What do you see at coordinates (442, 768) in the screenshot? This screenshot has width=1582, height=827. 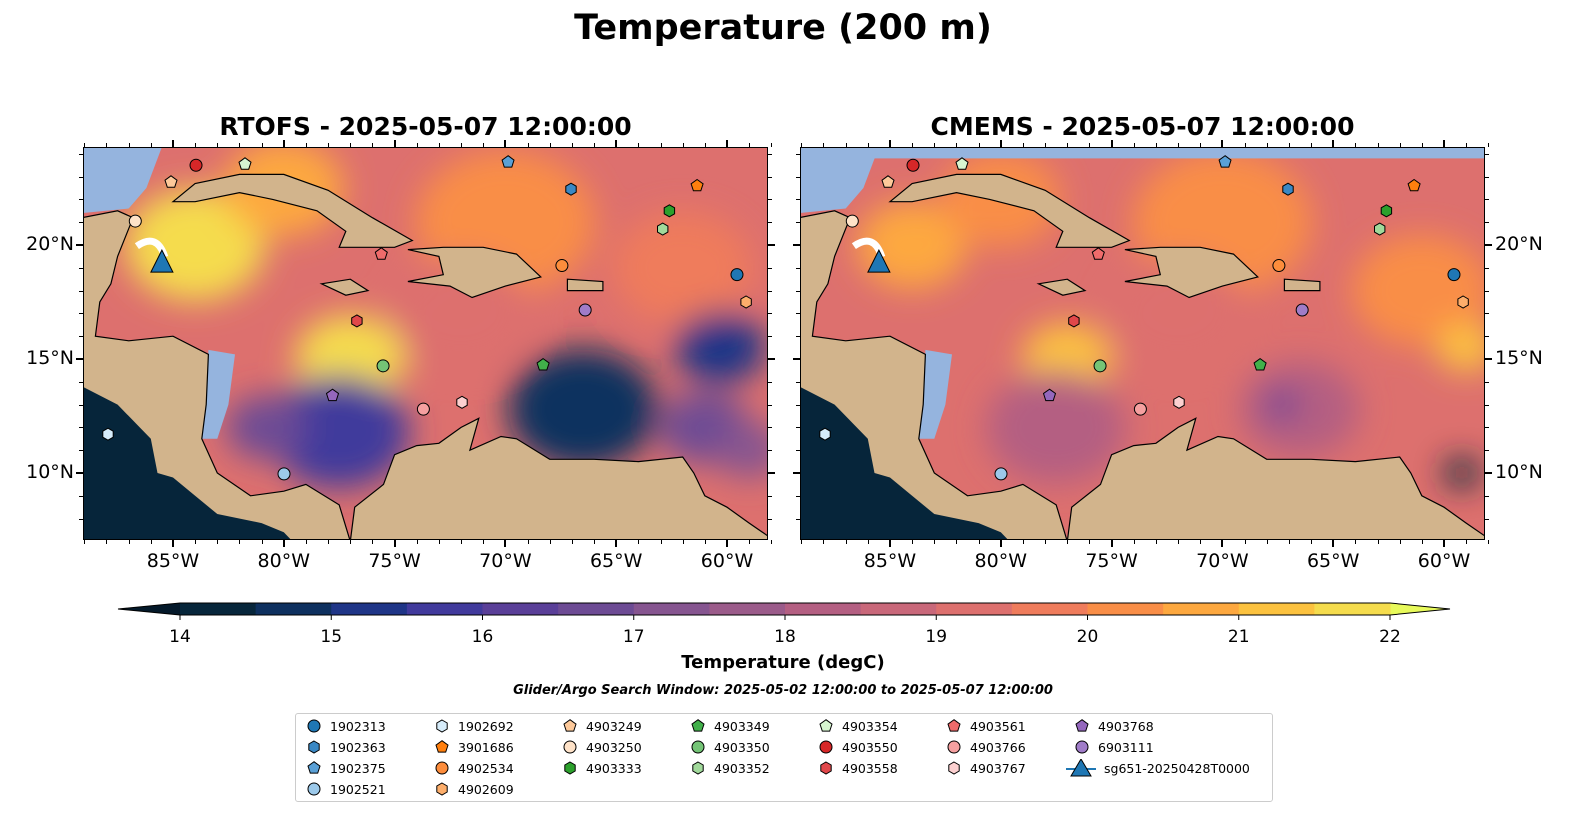 I see `circle-icon` at bounding box center [442, 768].